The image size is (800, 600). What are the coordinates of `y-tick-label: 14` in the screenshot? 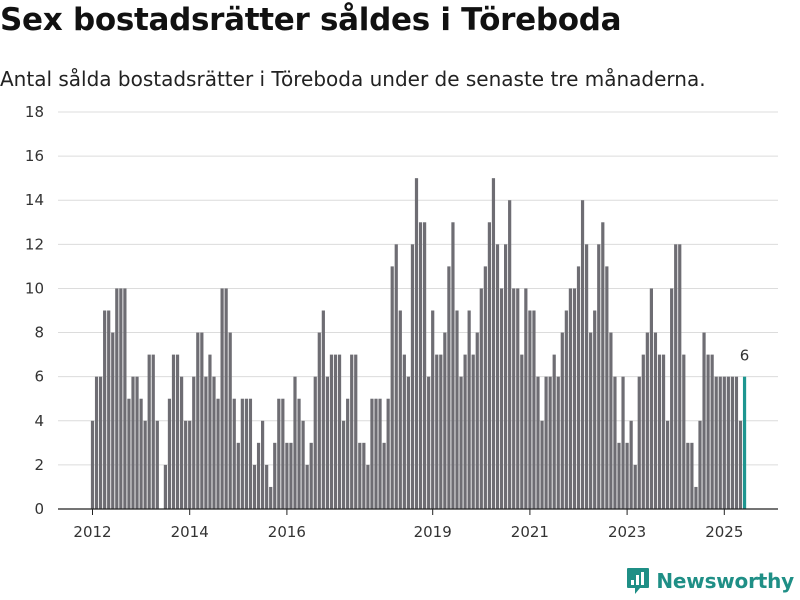 It's located at (34, 200).